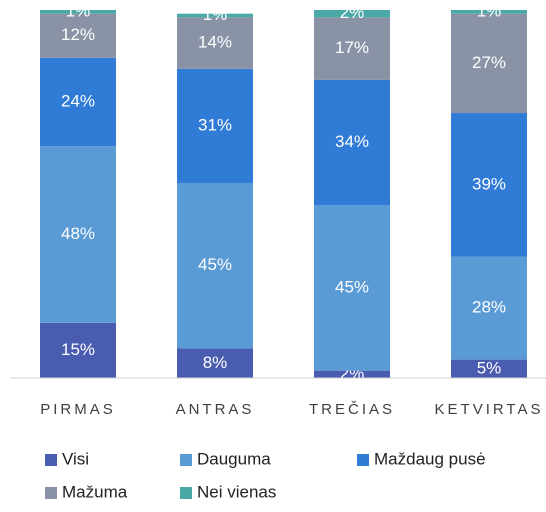 Image resolution: width=546 pixels, height=512 pixels. I want to click on value-label: 5%, so click(489, 367).